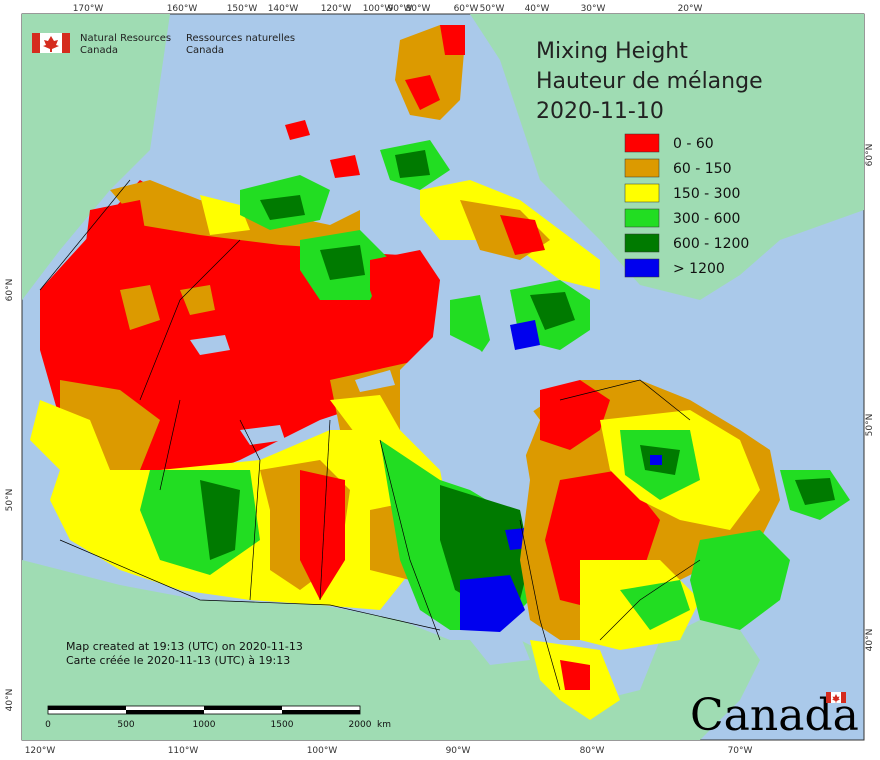 This screenshot has width=880, height=760. What do you see at coordinates (242, 9) in the screenshot?
I see `top-tick-label: 150°W` at bounding box center [242, 9].